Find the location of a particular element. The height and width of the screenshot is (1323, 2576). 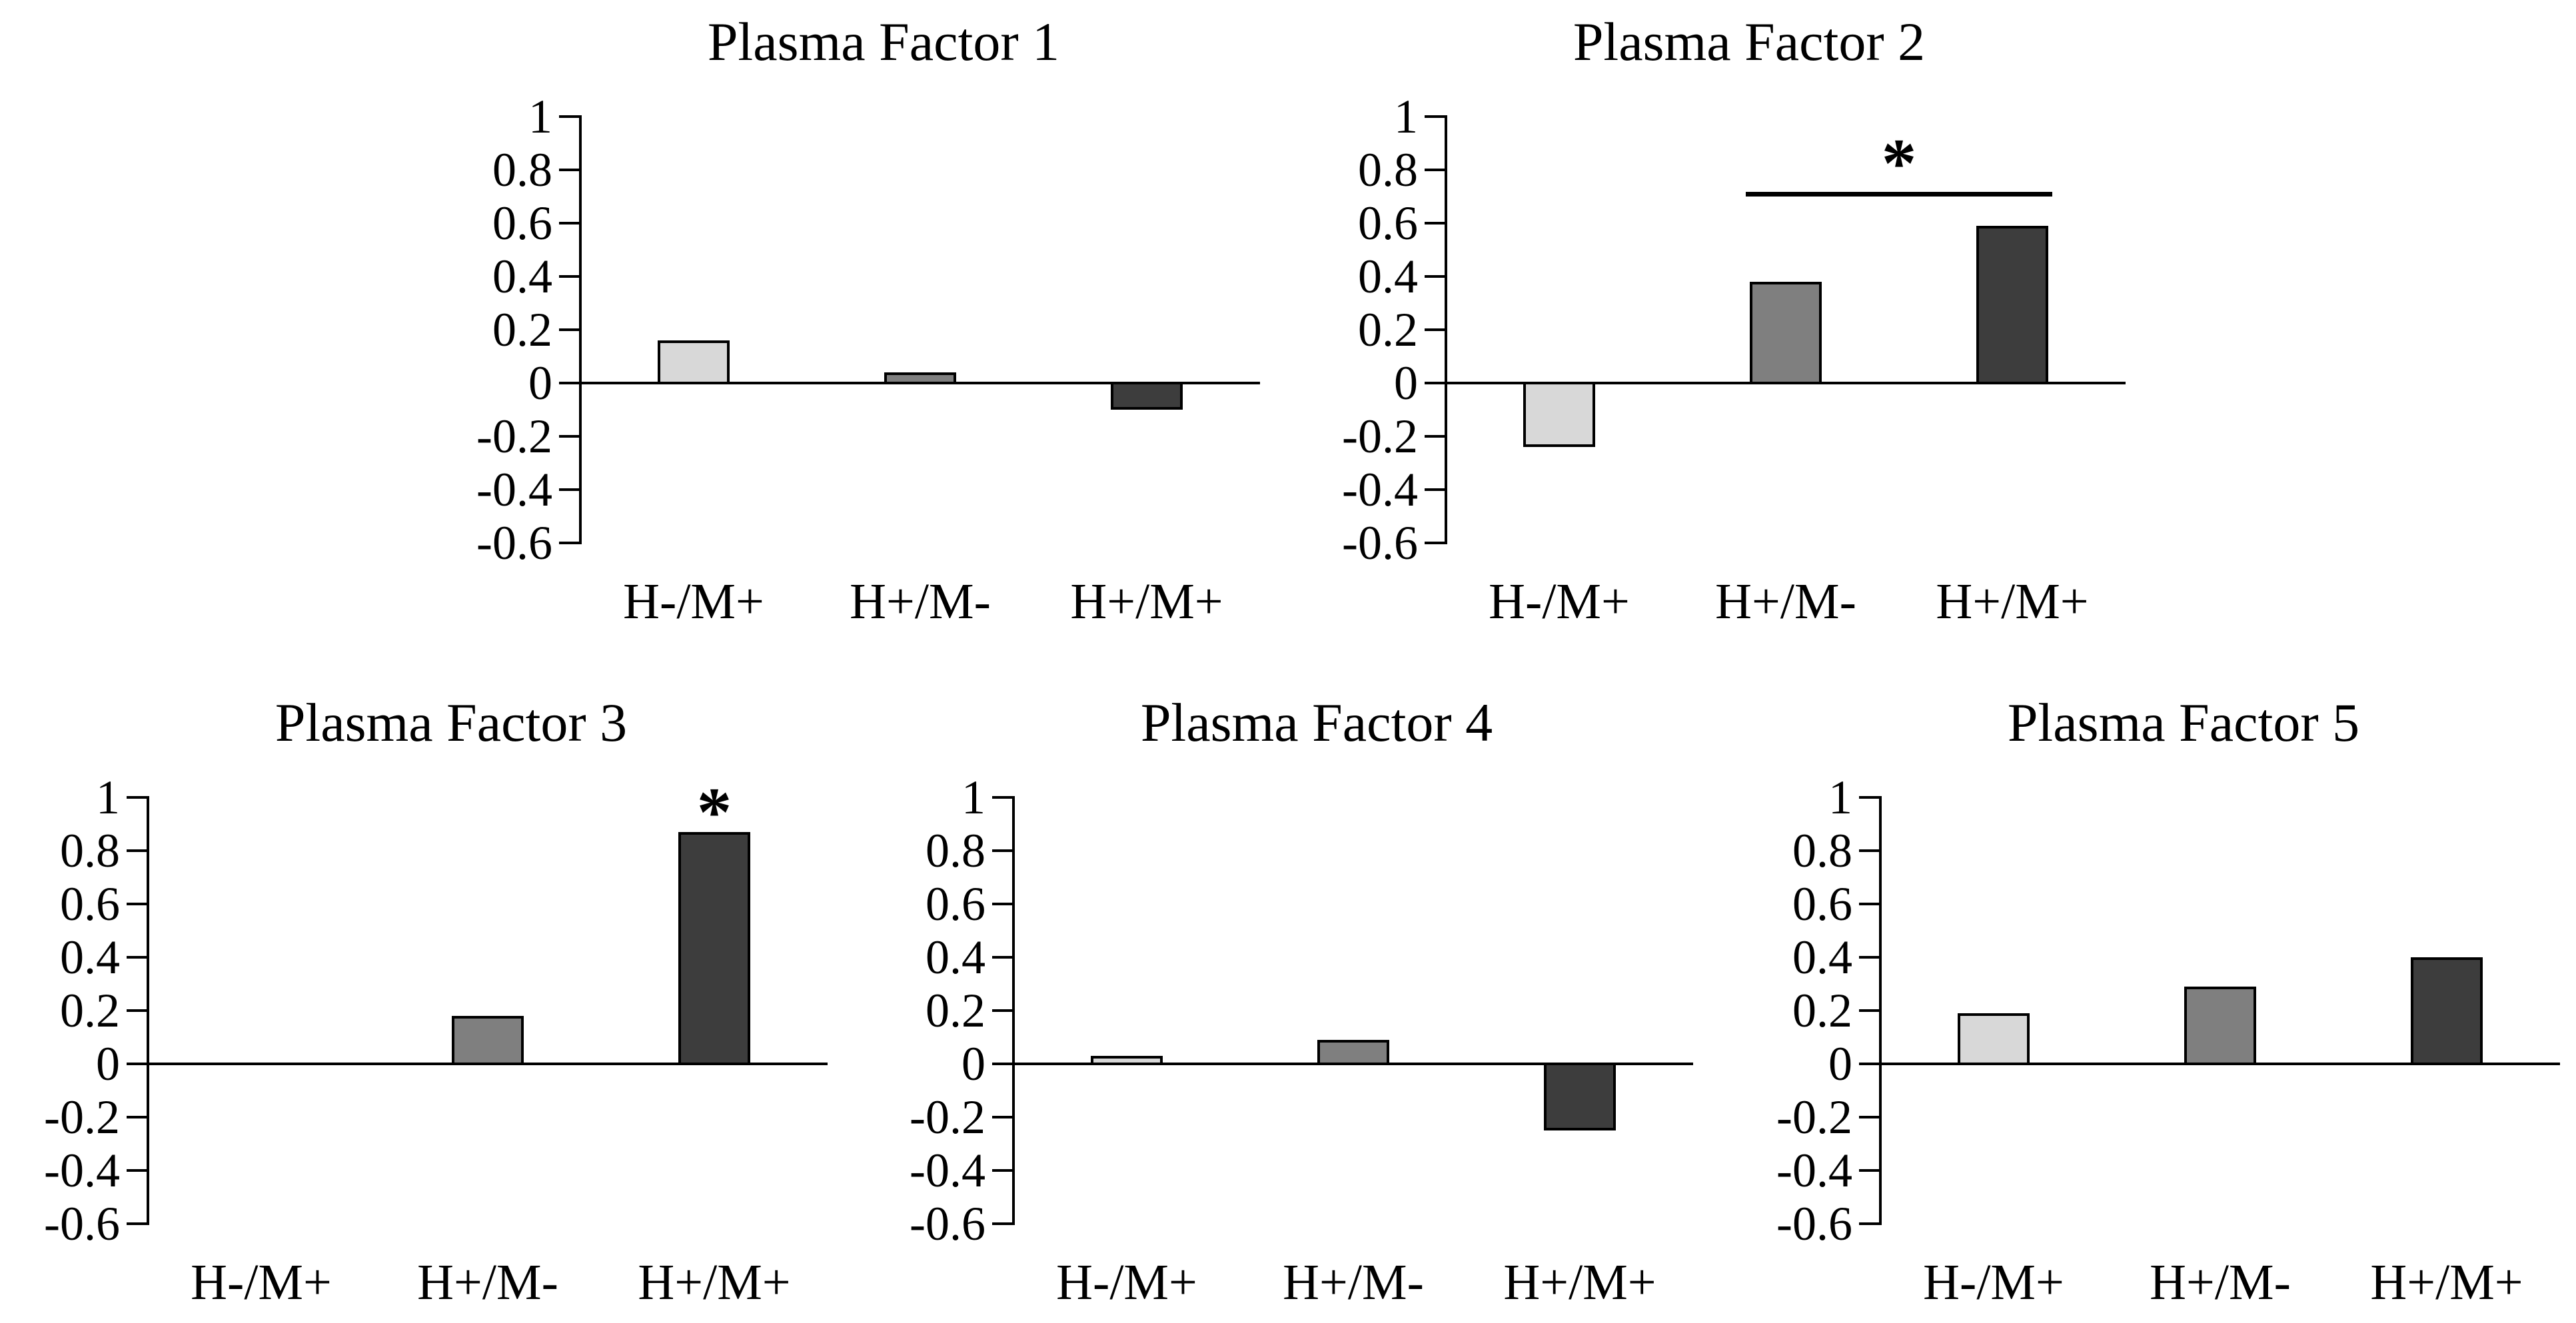

chart-title: Plasma Factor 1 is located at coordinates (883, 41).